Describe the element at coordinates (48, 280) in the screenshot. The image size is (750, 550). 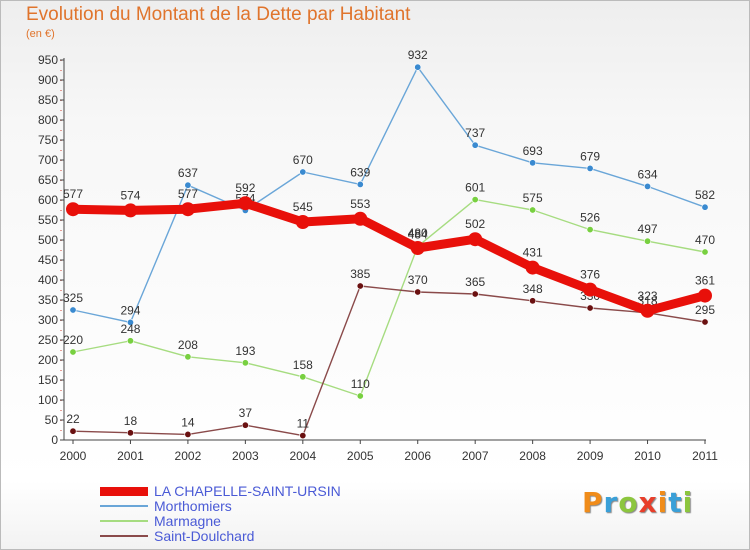
I see `y-tick-label: 400` at that location.